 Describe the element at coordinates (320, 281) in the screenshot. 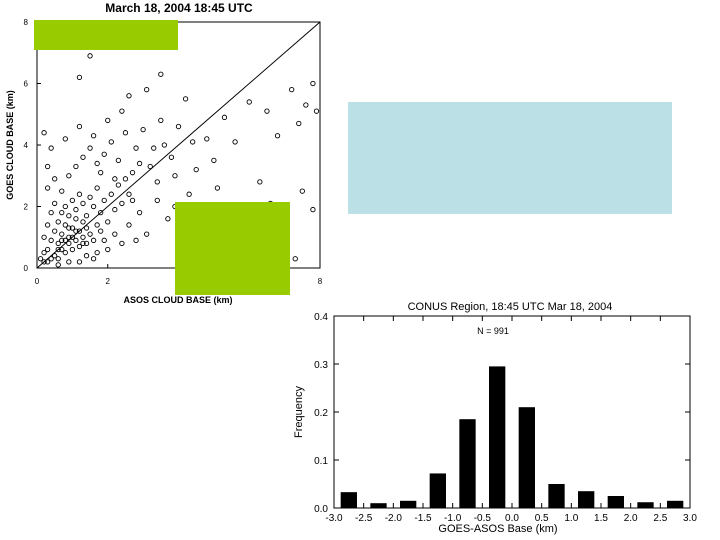

I see `scatter-x-tick-label: 8` at that location.